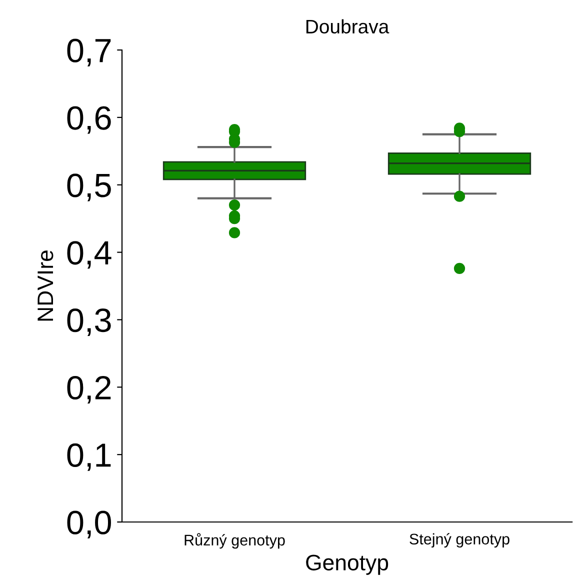 The height and width of the screenshot is (588, 573). Describe the element at coordinates (89, 188) in the screenshot. I see `y-tick-label: 0,5` at that location.